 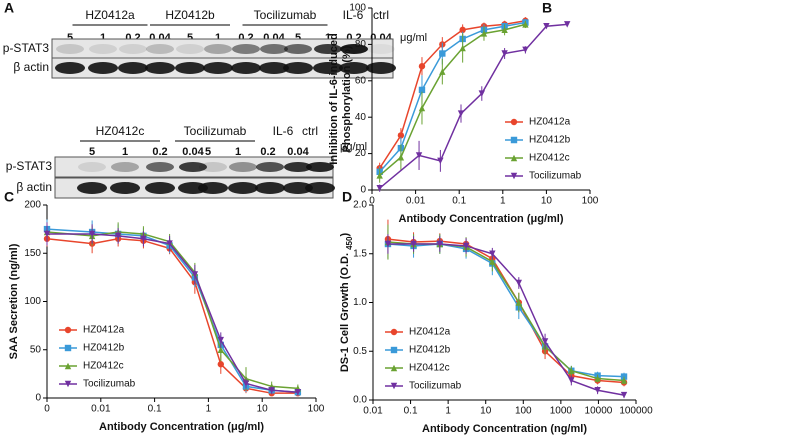 What do you see at coordinates (504, 429) in the screenshot?
I see `x-axis-label: Antibody Concentration (ng/ml)` at bounding box center [504, 429].